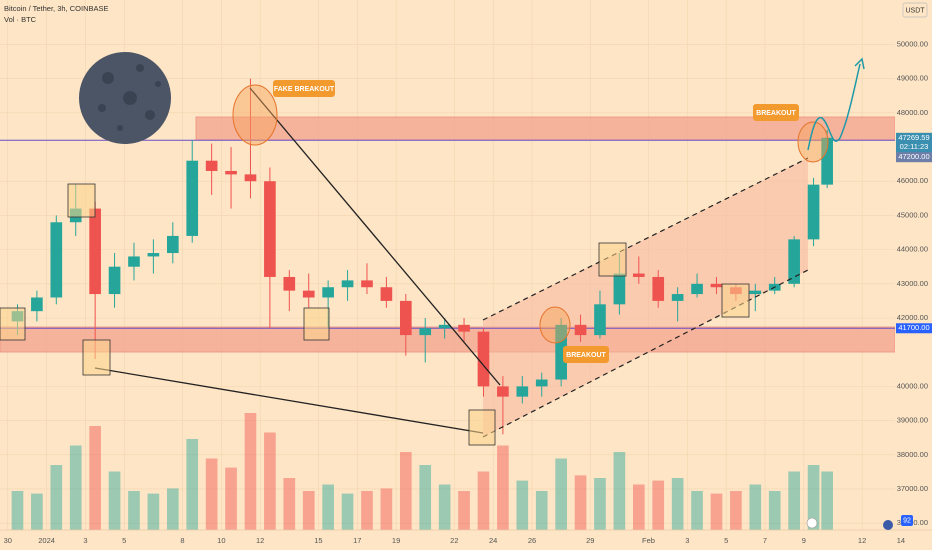  Describe the element at coordinates (912, 488) in the screenshot. I see `y-tick-label: 37000.00` at that location.